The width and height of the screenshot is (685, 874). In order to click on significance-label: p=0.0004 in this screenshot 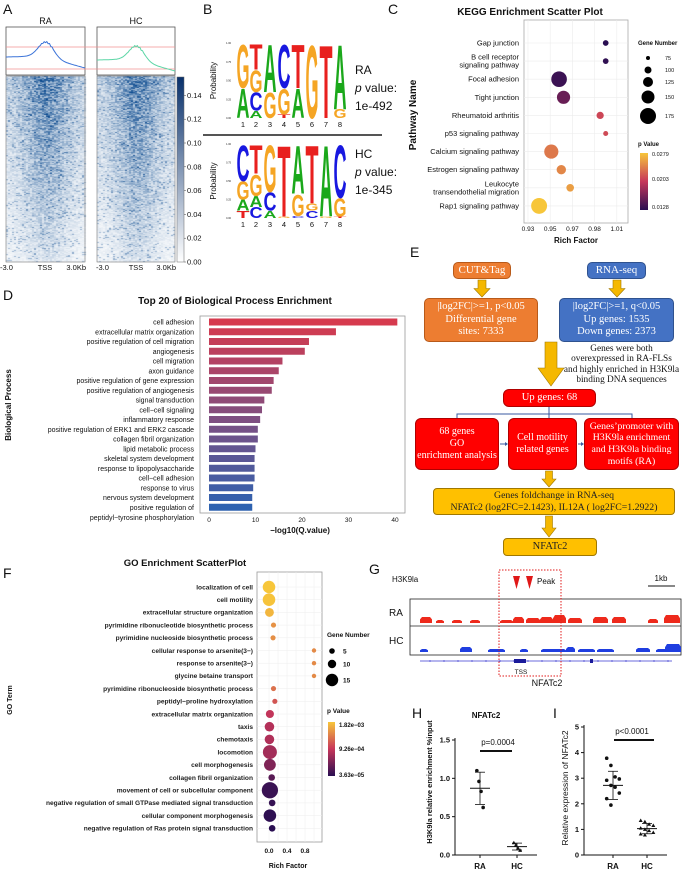, I will do `click(498, 742)`.